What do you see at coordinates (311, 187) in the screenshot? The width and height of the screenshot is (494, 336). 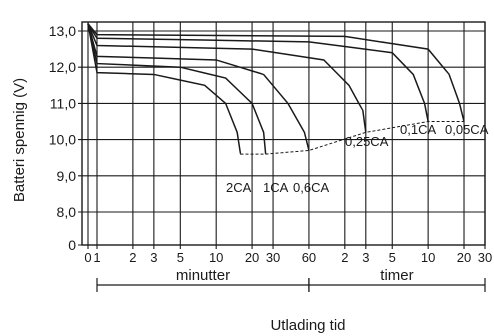 I see `curve-label: 0,6CA` at bounding box center [311, 187].